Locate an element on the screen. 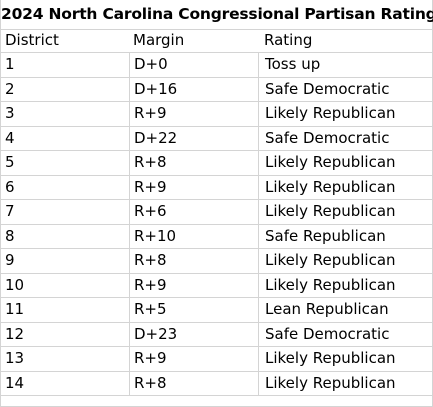 Image resolution: width=433 pixels, height=407 pixels. district-cell: 14 is located at coordinates (15, 382).